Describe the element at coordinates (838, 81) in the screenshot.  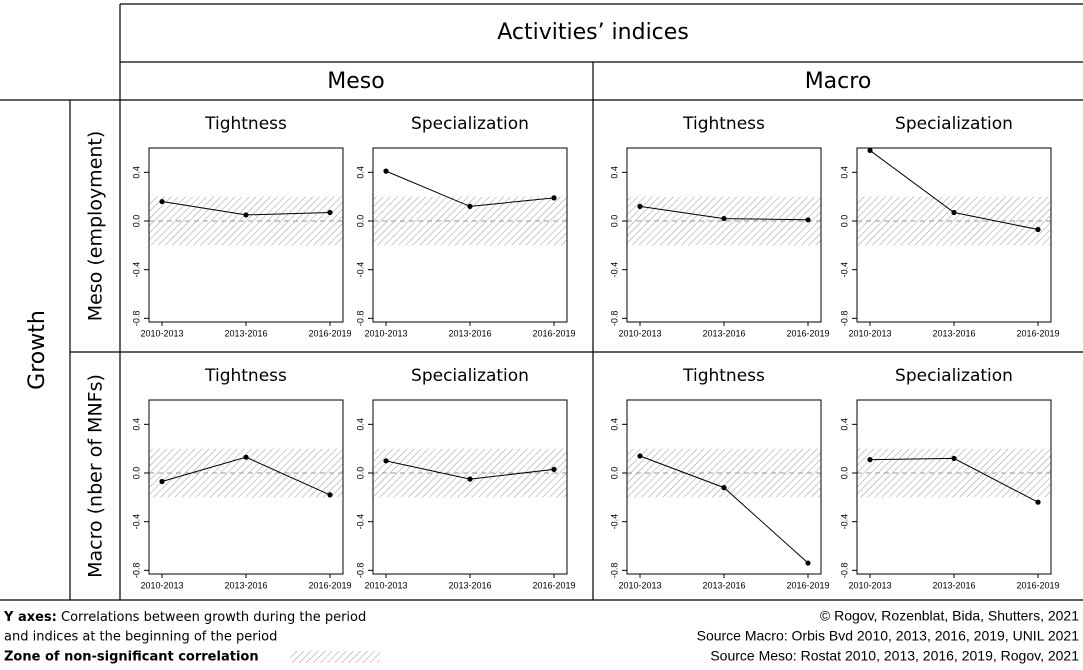
I see `column-label: Macro` at that location.